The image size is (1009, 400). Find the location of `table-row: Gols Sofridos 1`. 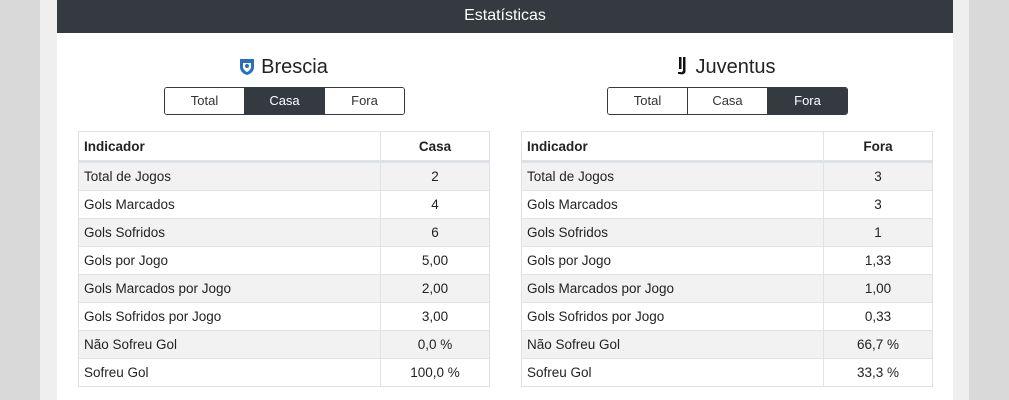

table-row: Gols Sofridos 1 is located at coordinates (727, 232).